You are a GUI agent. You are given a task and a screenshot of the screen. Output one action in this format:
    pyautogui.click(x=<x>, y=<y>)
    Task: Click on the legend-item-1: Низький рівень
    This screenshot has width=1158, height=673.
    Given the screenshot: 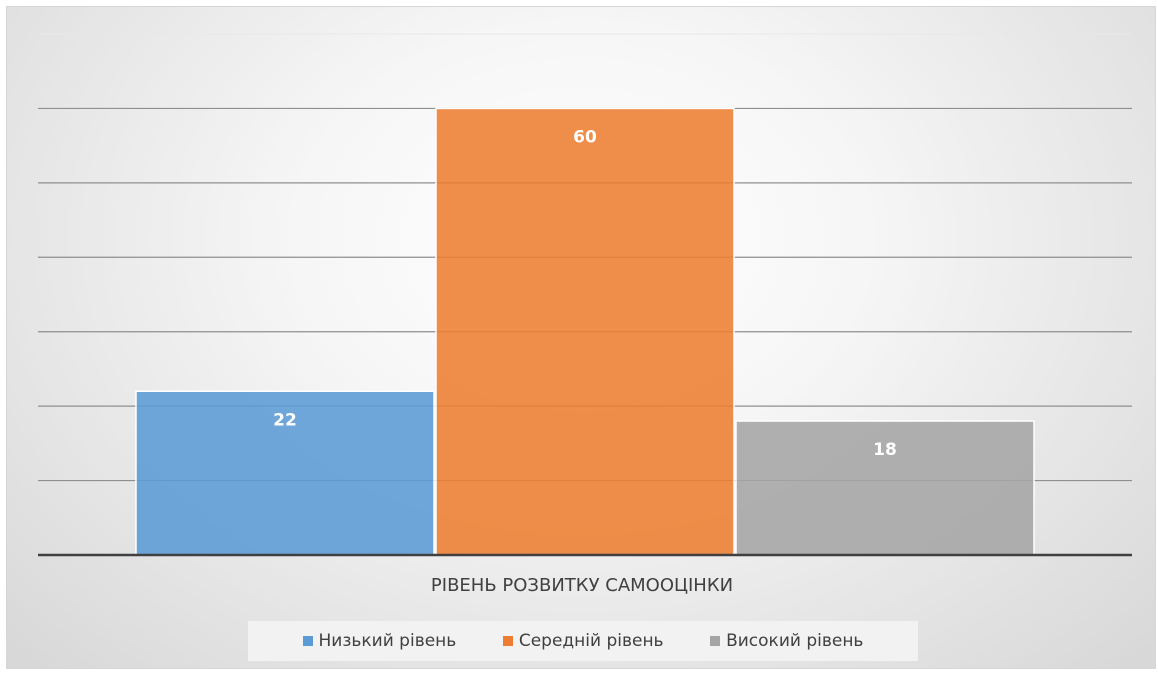 What is the action you would take?
    pyautogui.click(x=379, y=641)
    